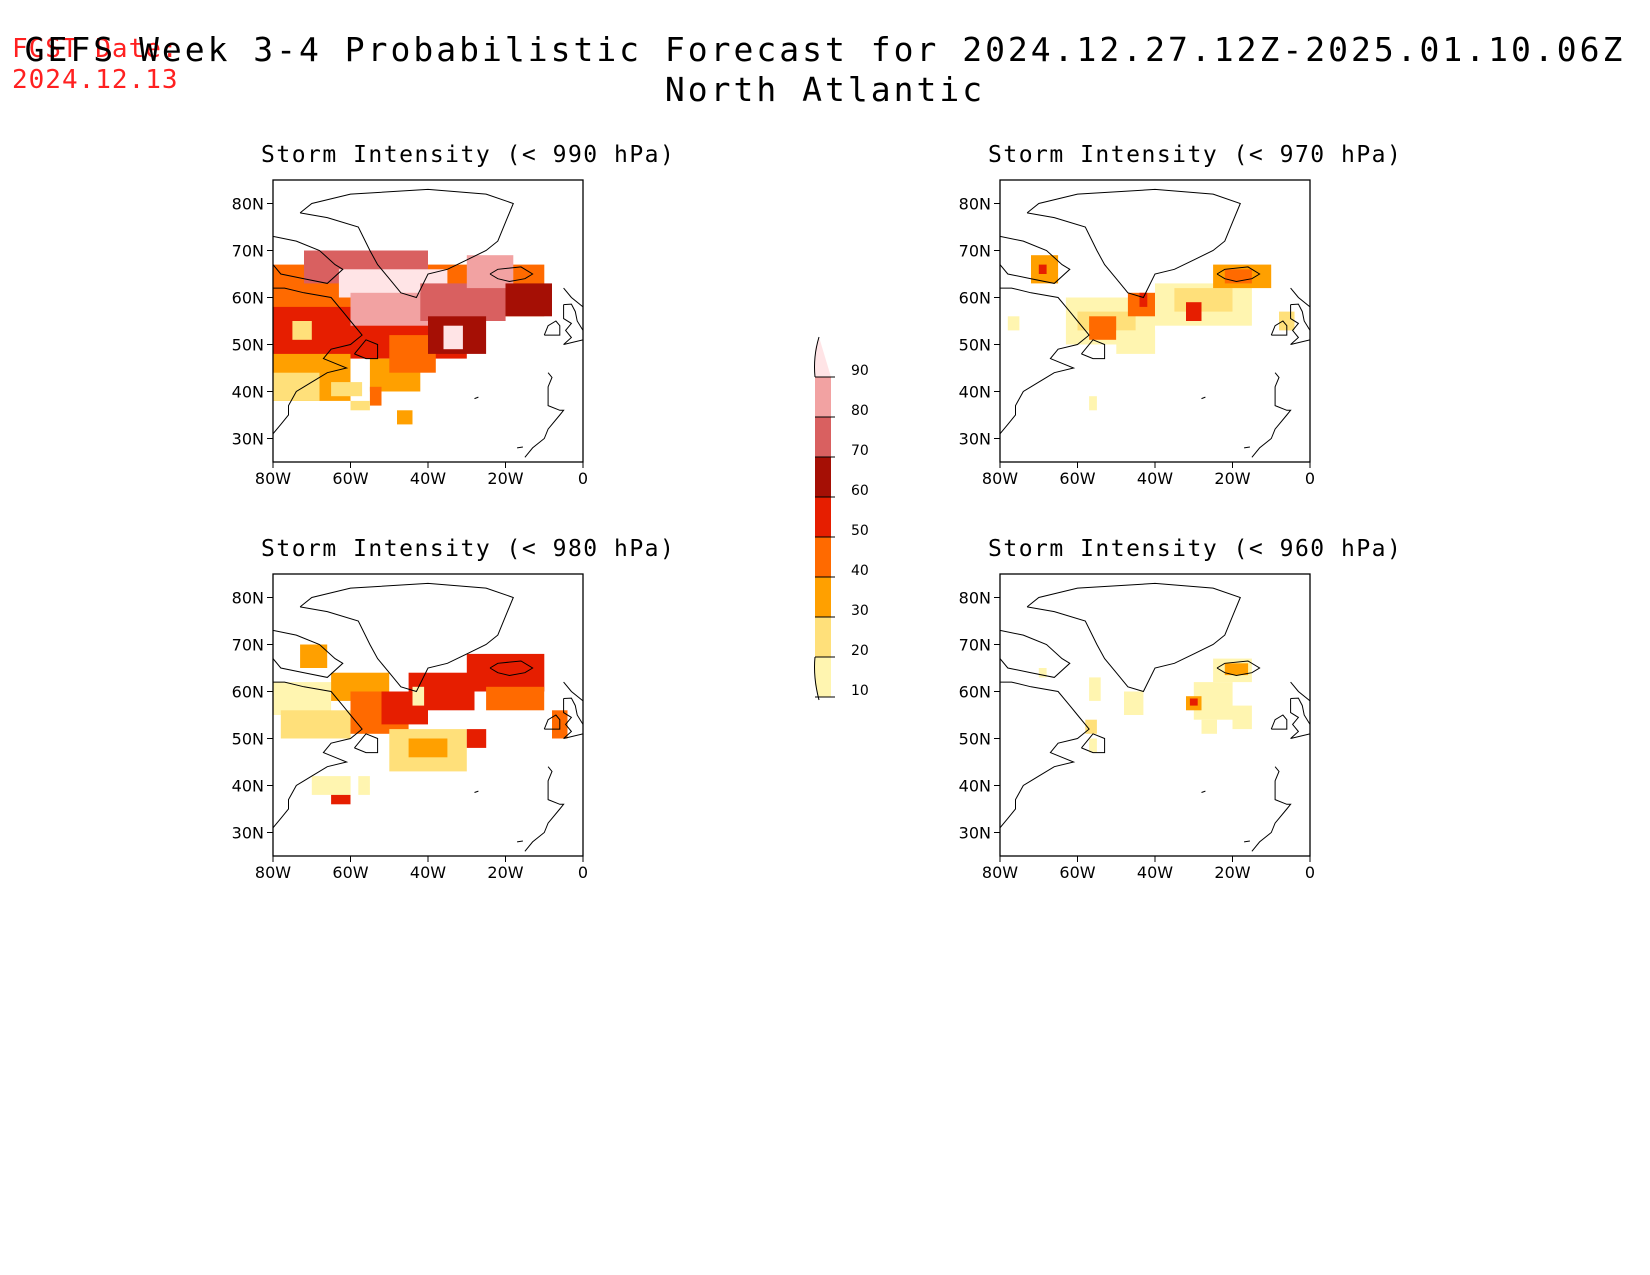 The image size is (1650, 1275). I want to click on colorbar: 90 80 70 60 50 40 30 20 10, so click(841, 518).